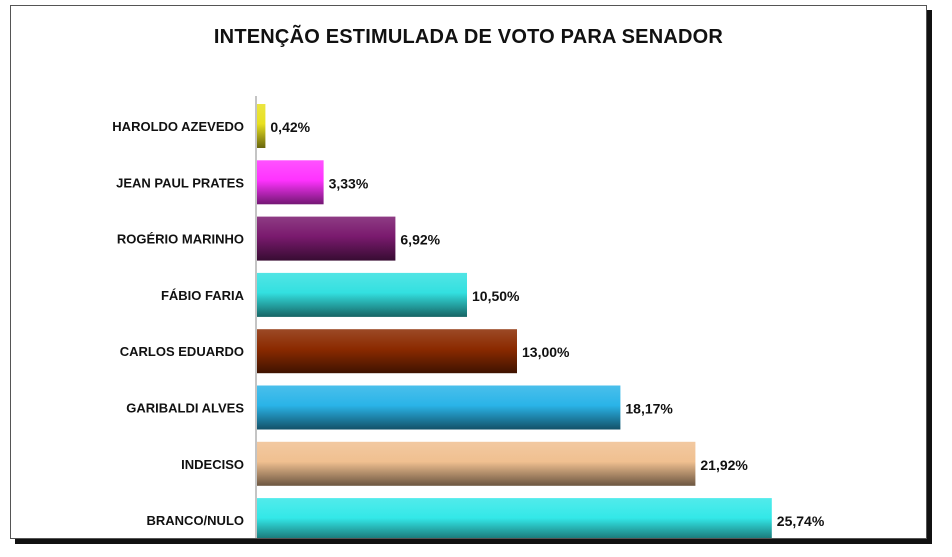 This screenshot has height=557, width=952. I want to click on category-label: ROGÉRIO MARINHO, so click(180, 239).